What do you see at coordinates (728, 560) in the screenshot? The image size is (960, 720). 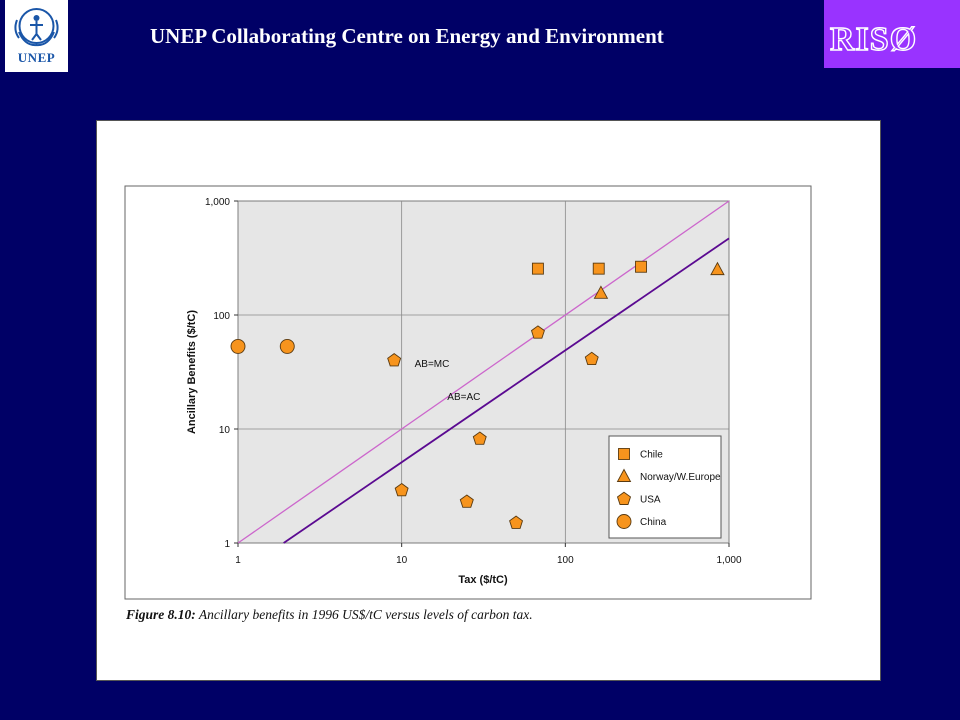 I see `x-tick-label: 1,000` at bounding box center [728, 560].